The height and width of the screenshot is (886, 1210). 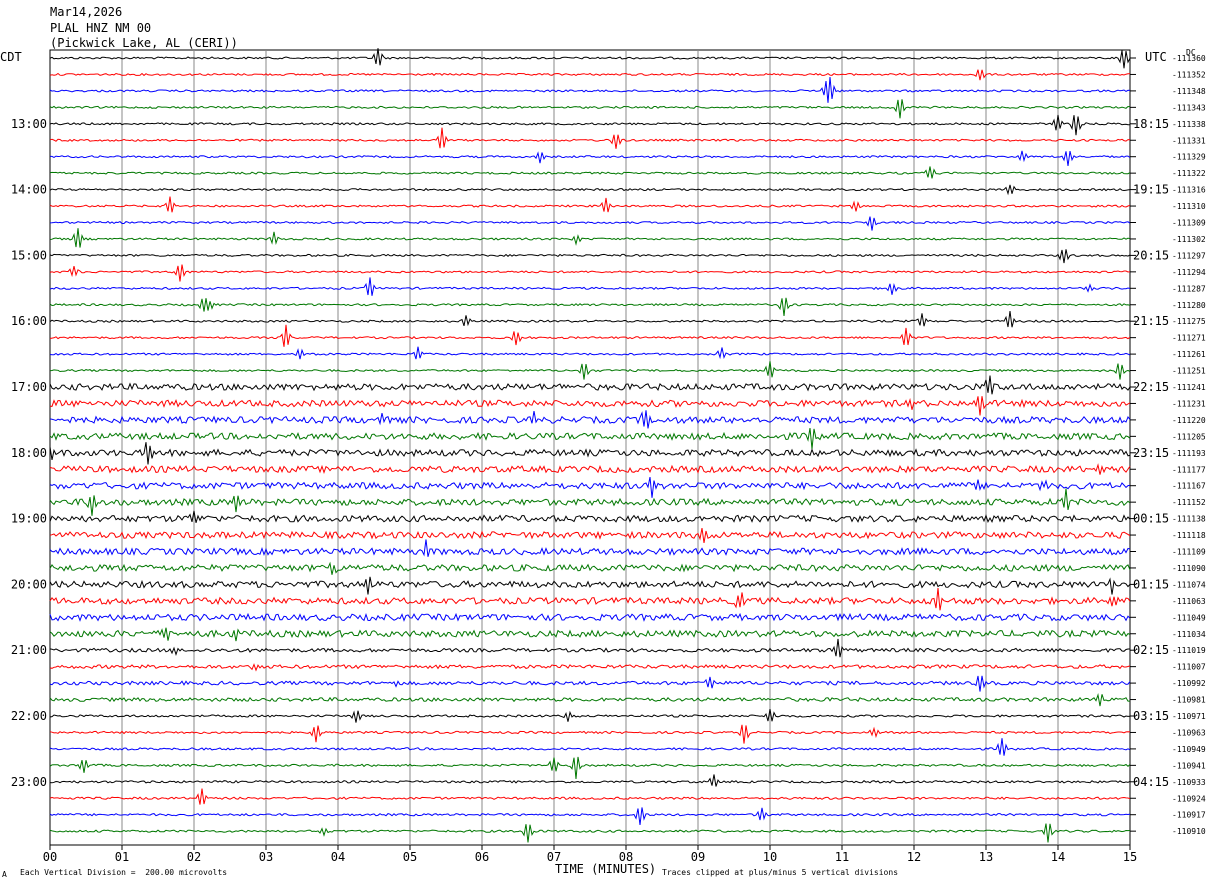 I want to click on trace-dc-label: -111167, so click(x=1189, y=486).